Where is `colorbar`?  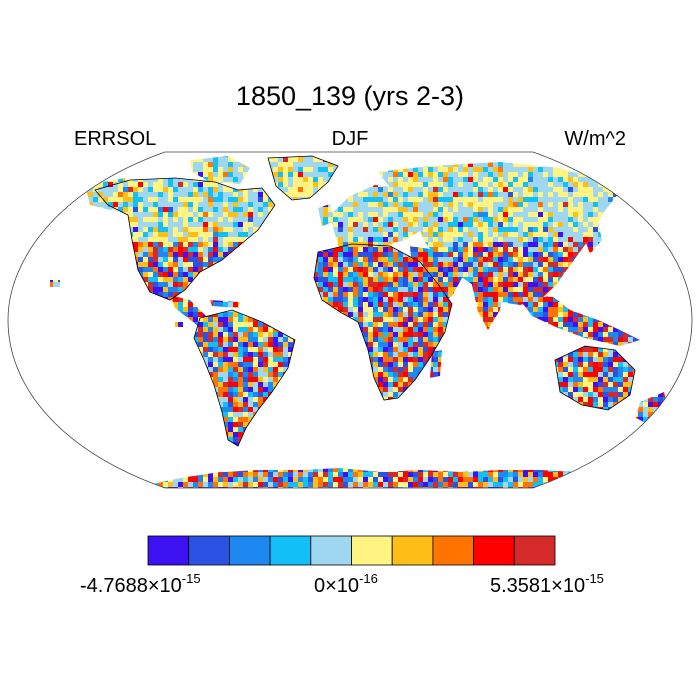 colorbar is located at coordinates (351, 550).